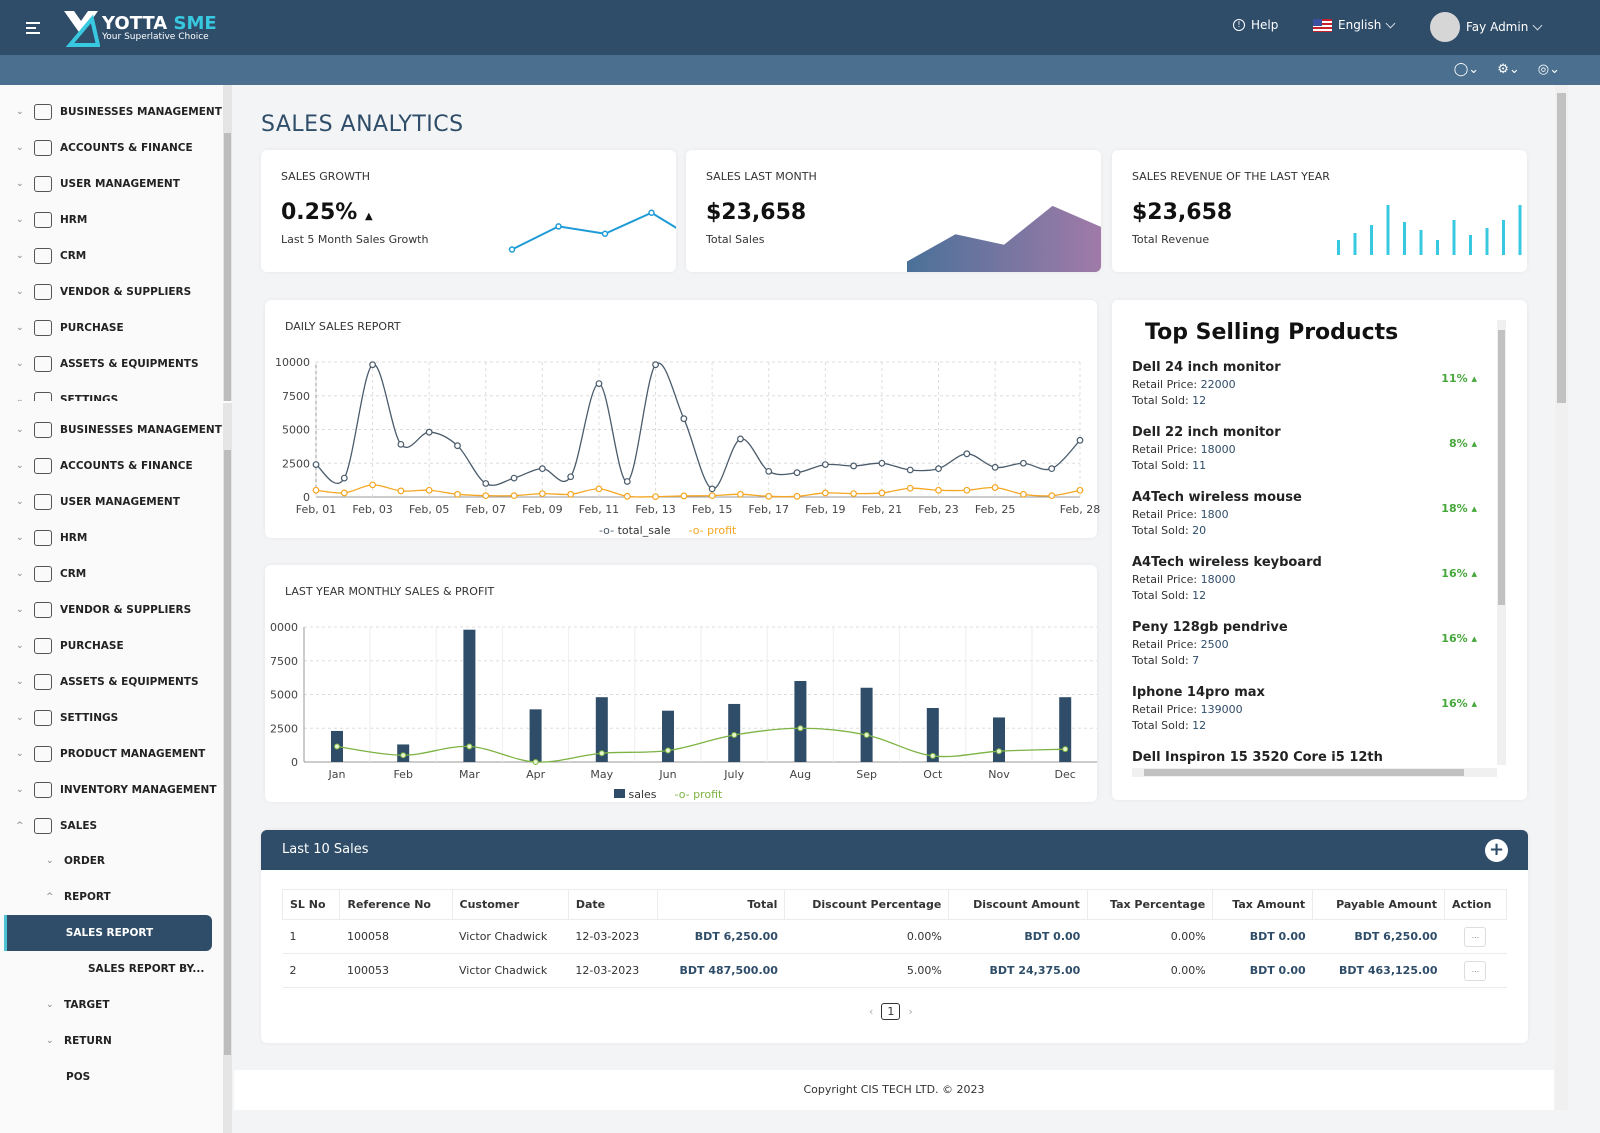  What do you see at coordinates (1475, 904) in the screenshot?
I see `column-header: Action` at bounding box center [1475, 904].